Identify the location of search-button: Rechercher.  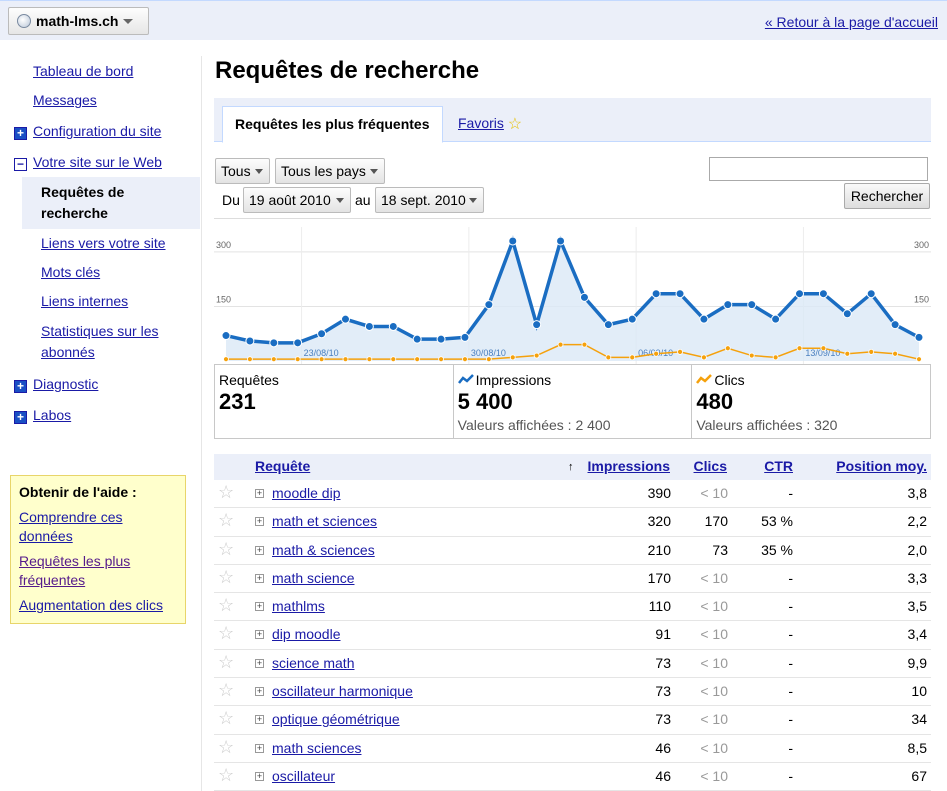
(887, 196).